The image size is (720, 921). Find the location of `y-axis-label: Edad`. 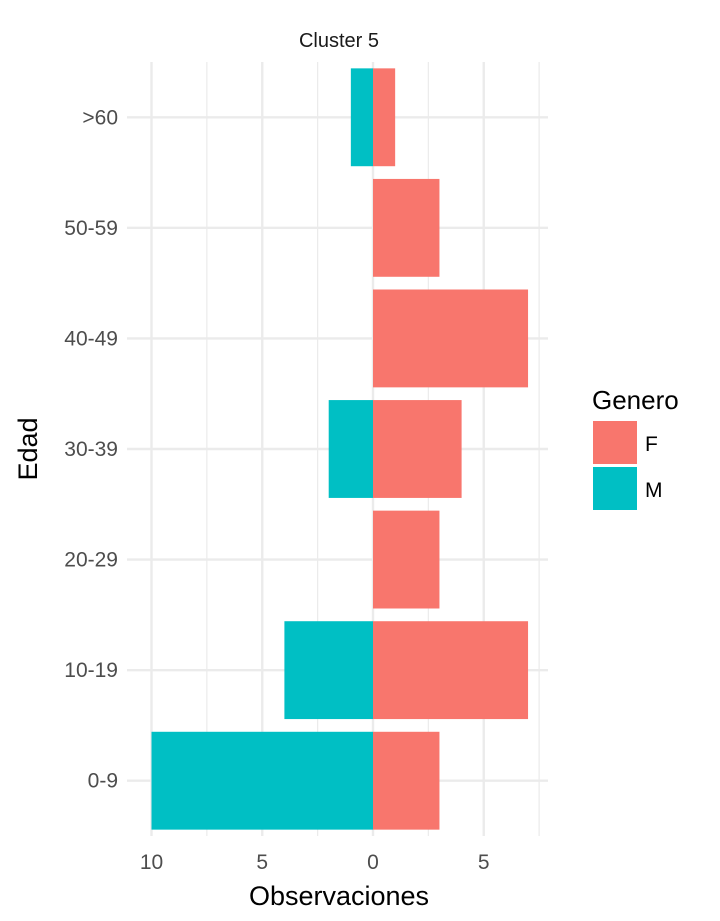

y-axis-label: Edad is located at coordinates (28, 448).